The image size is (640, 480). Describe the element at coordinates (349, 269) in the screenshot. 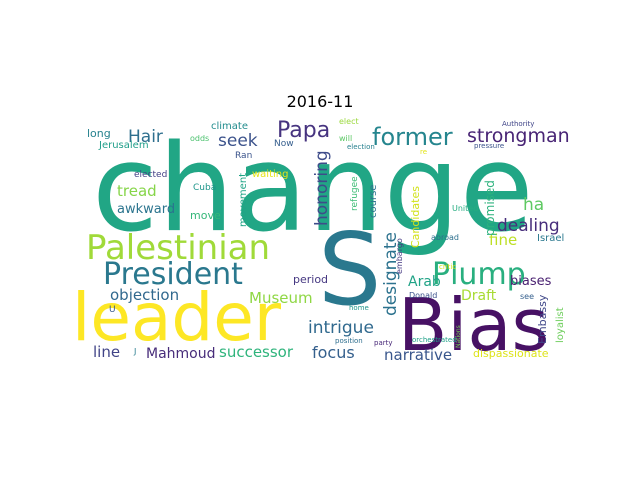

I see `word-s: S` at that location.